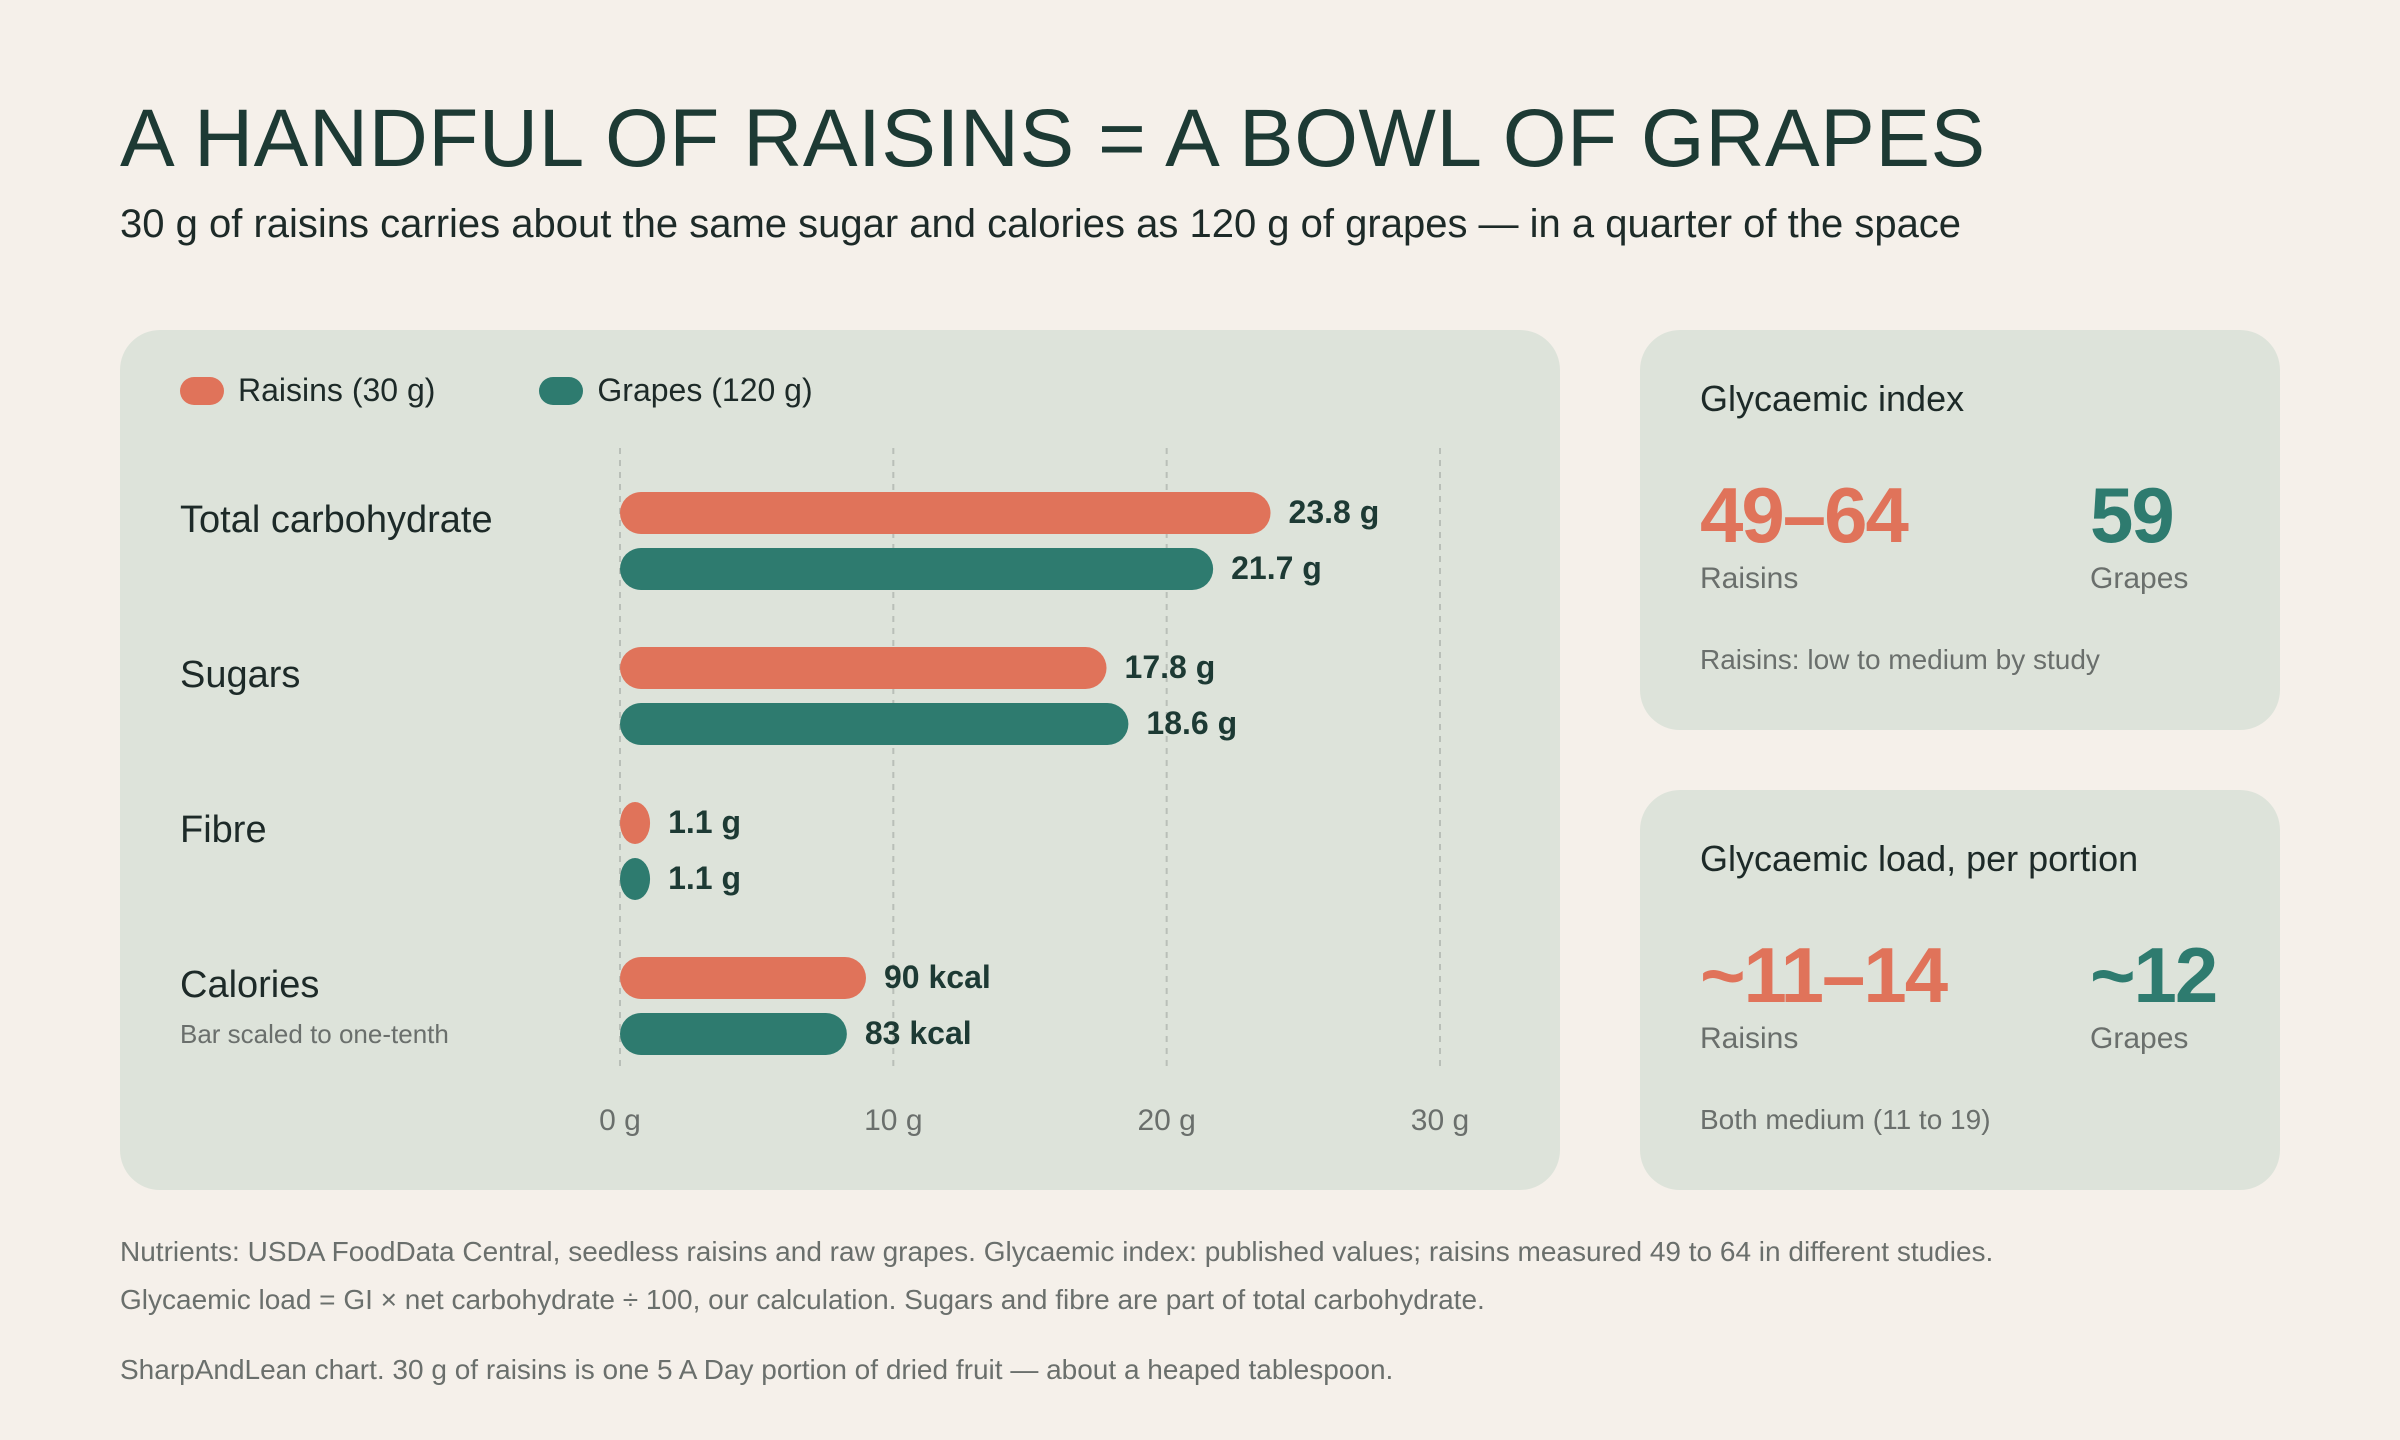 Image resolution: width=2400 pixels, height=1440 pixels. I want to click on x-tick-label: 0 g, so click(620, 1120).